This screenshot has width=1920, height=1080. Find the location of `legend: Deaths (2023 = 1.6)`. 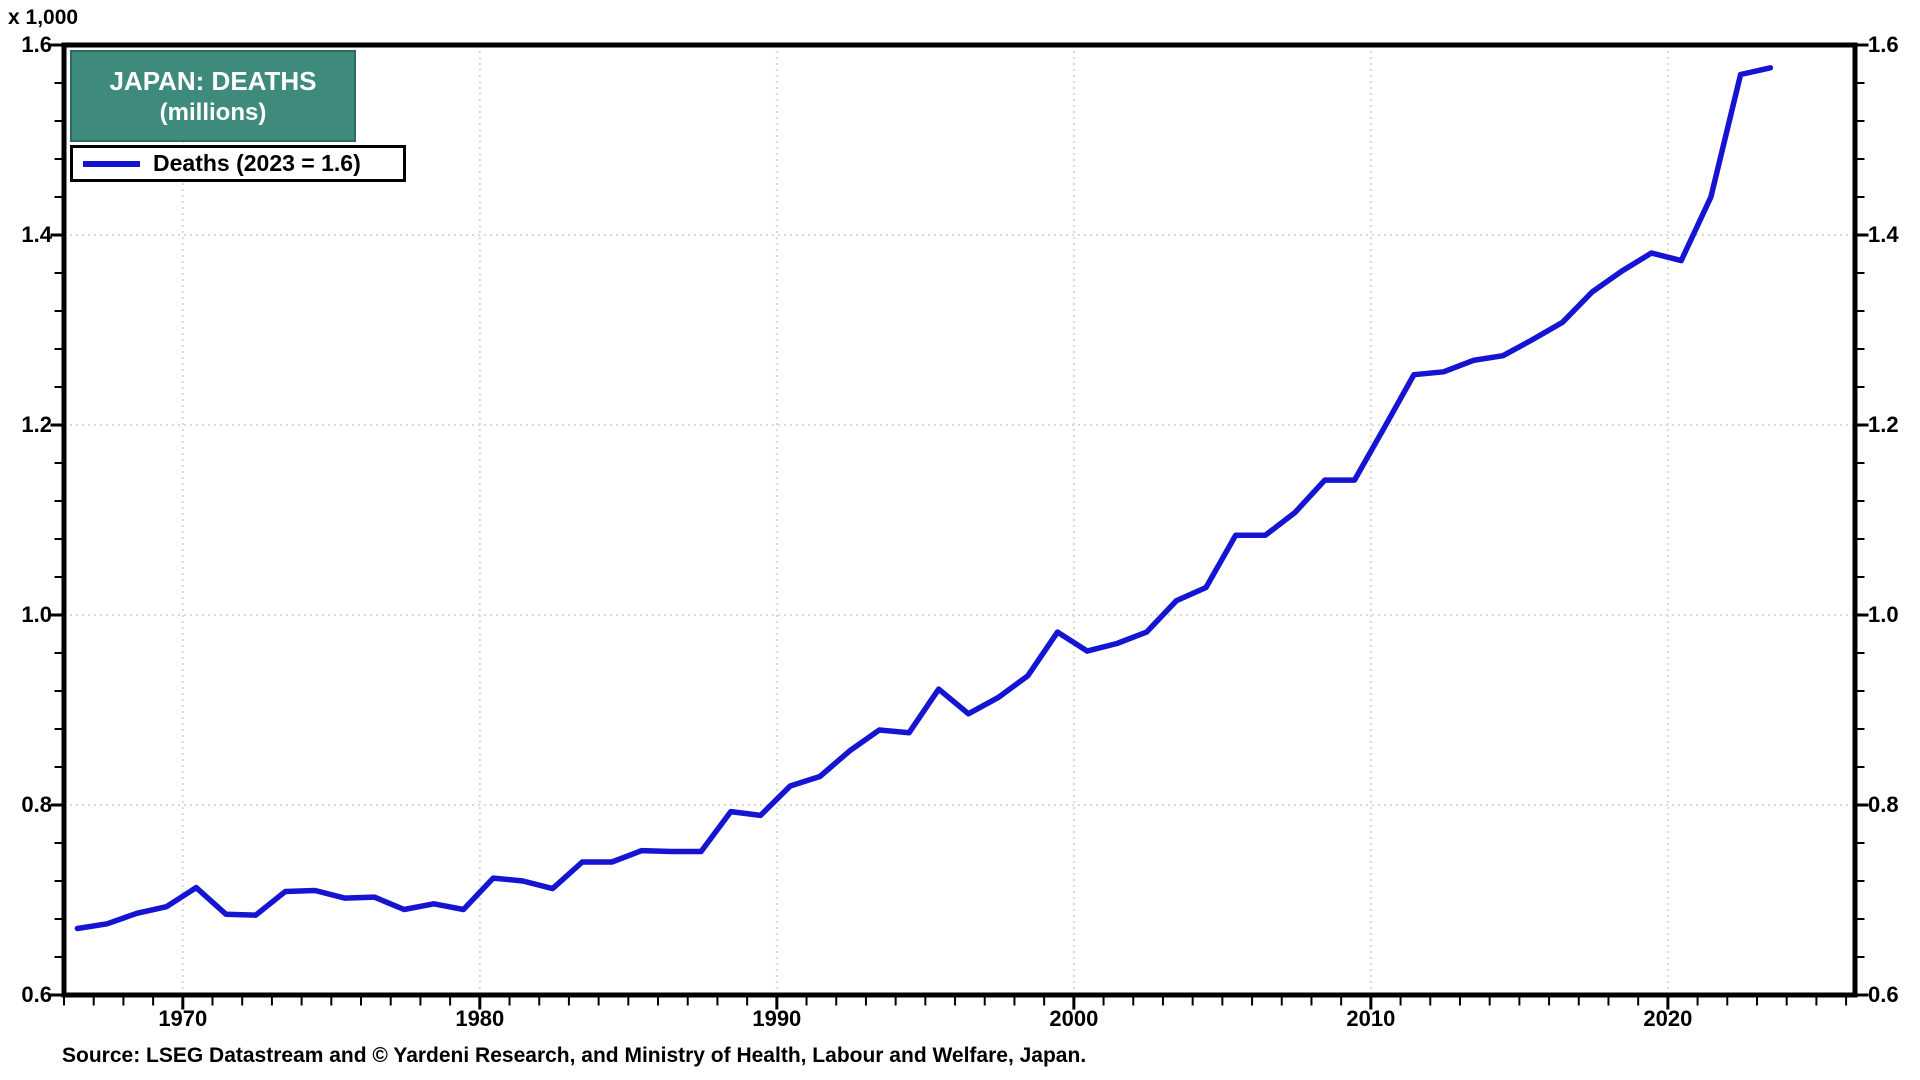

legend: Deaths (2023 = 1.6) is located at coordinates (238, 163).